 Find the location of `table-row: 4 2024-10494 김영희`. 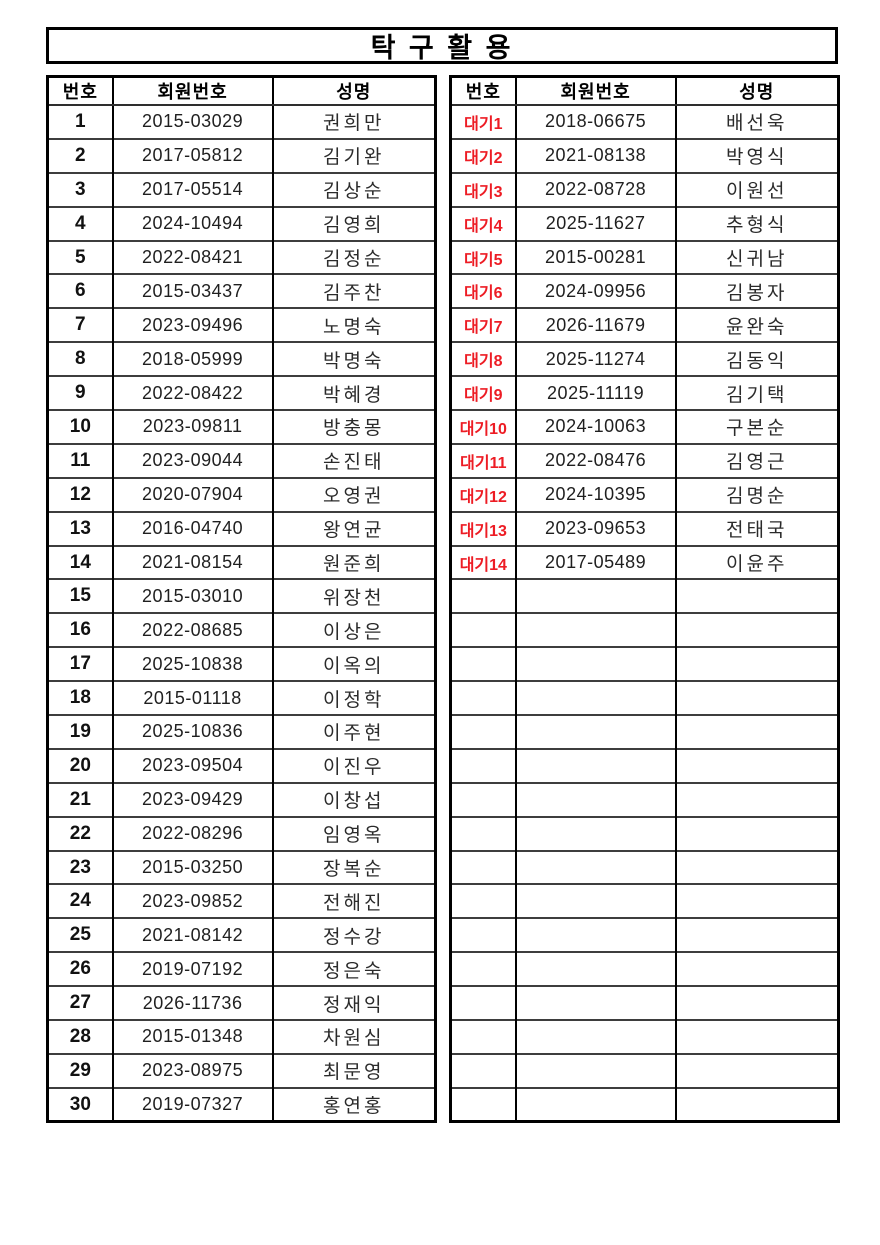

table-row: 4 2024-10494 김영희 is located at coordinates (241, 223).